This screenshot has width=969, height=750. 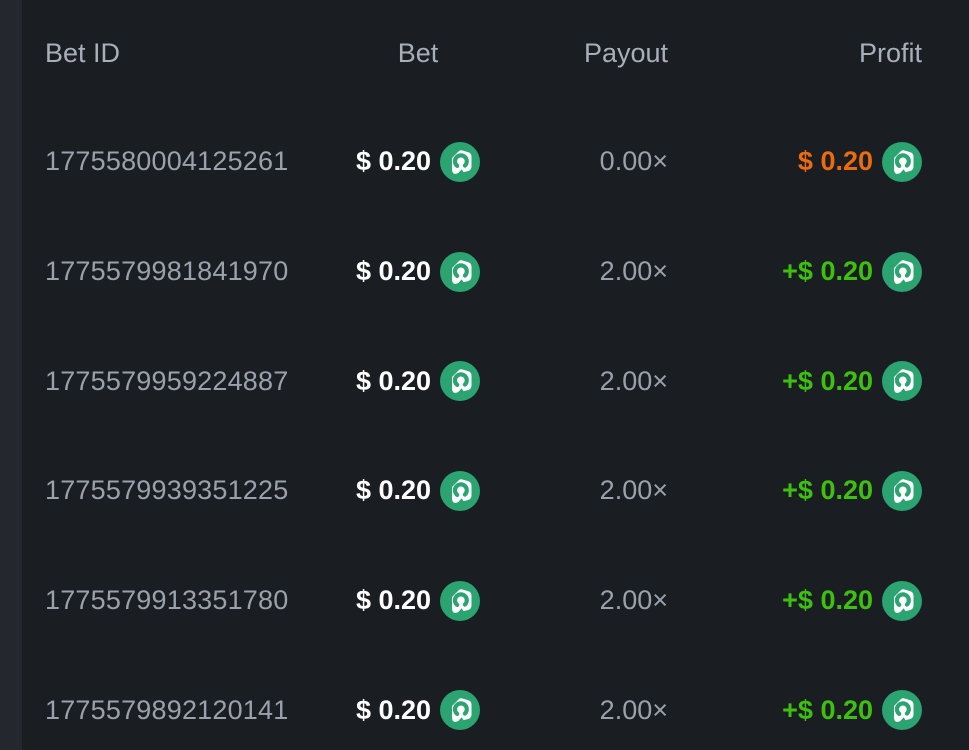 What do you see at coordinates (633, 161) in the screenshot?
I see `payout-multiplier: 0.00×` at bounding box center [633, 161].